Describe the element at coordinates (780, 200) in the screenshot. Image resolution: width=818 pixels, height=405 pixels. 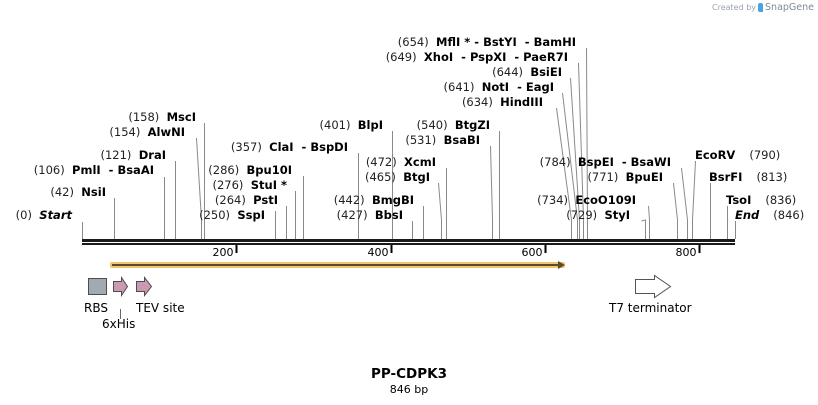
I see `site-position: (836)` at that location.